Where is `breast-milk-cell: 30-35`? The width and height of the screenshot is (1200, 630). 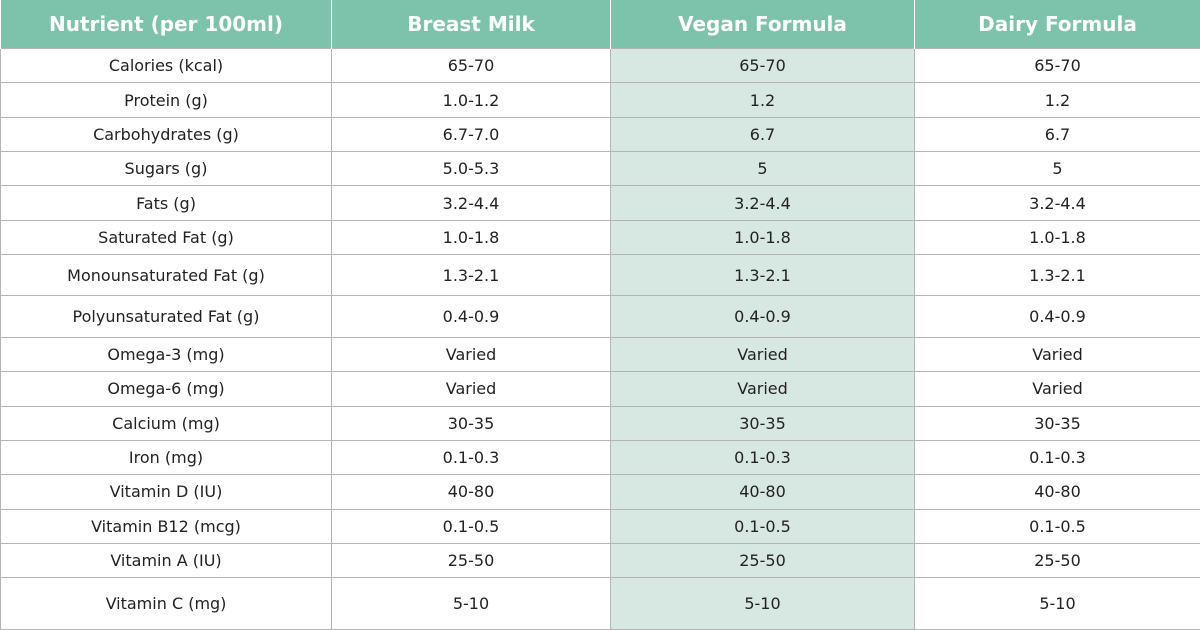
breast-milk-cell: 30-35 is located at coordinates (471, 423).